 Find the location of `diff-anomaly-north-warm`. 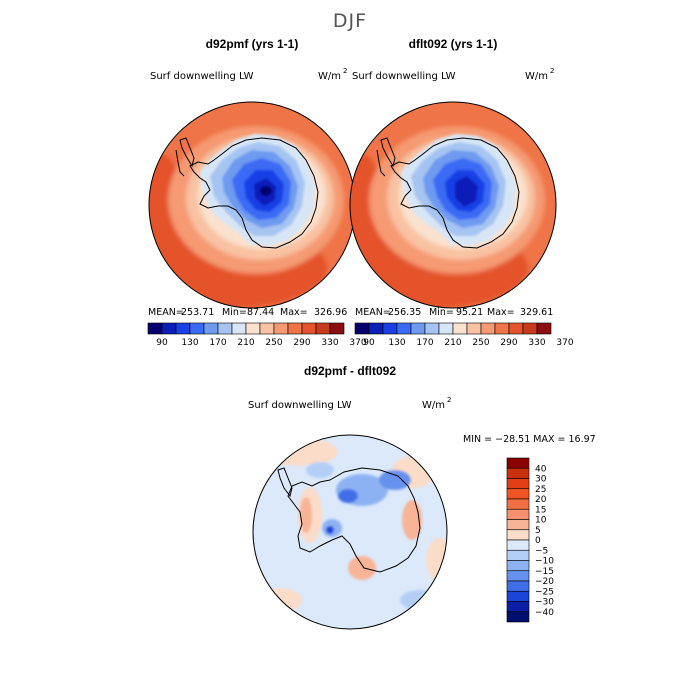

diff-anomaly-north-warm is located at coordinates (300, 452).